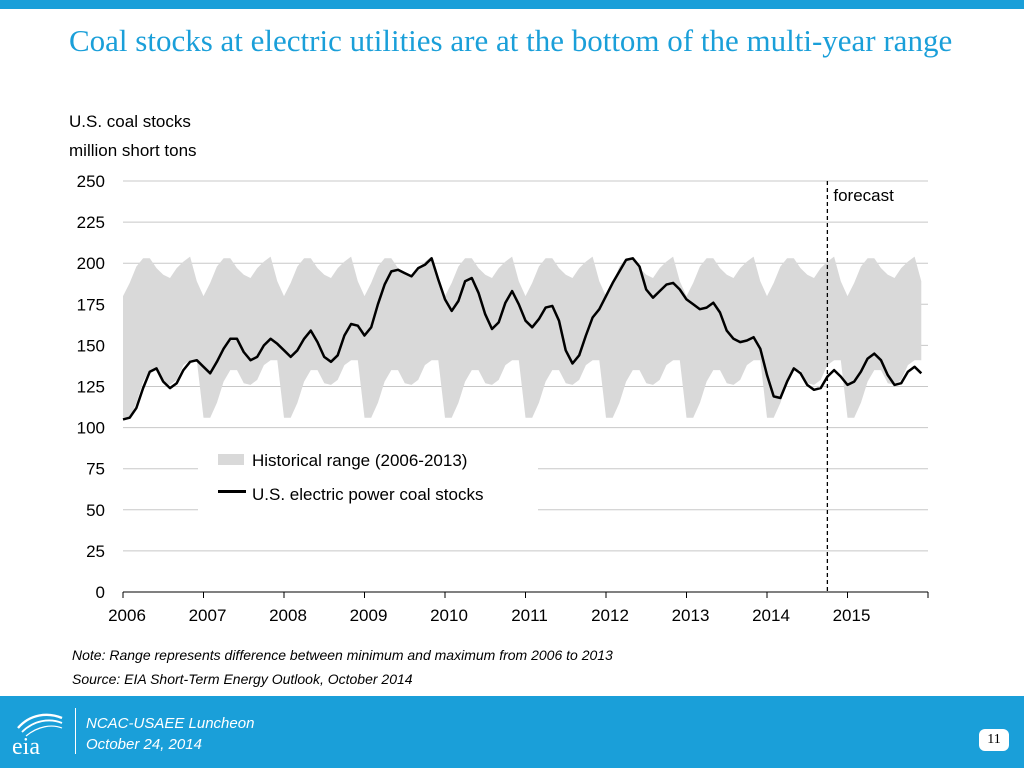 The image size is (1024, 768). Describe the element at coordinates (863, 195) in the screenshot. I see `forecast-label: forecast` at that location.